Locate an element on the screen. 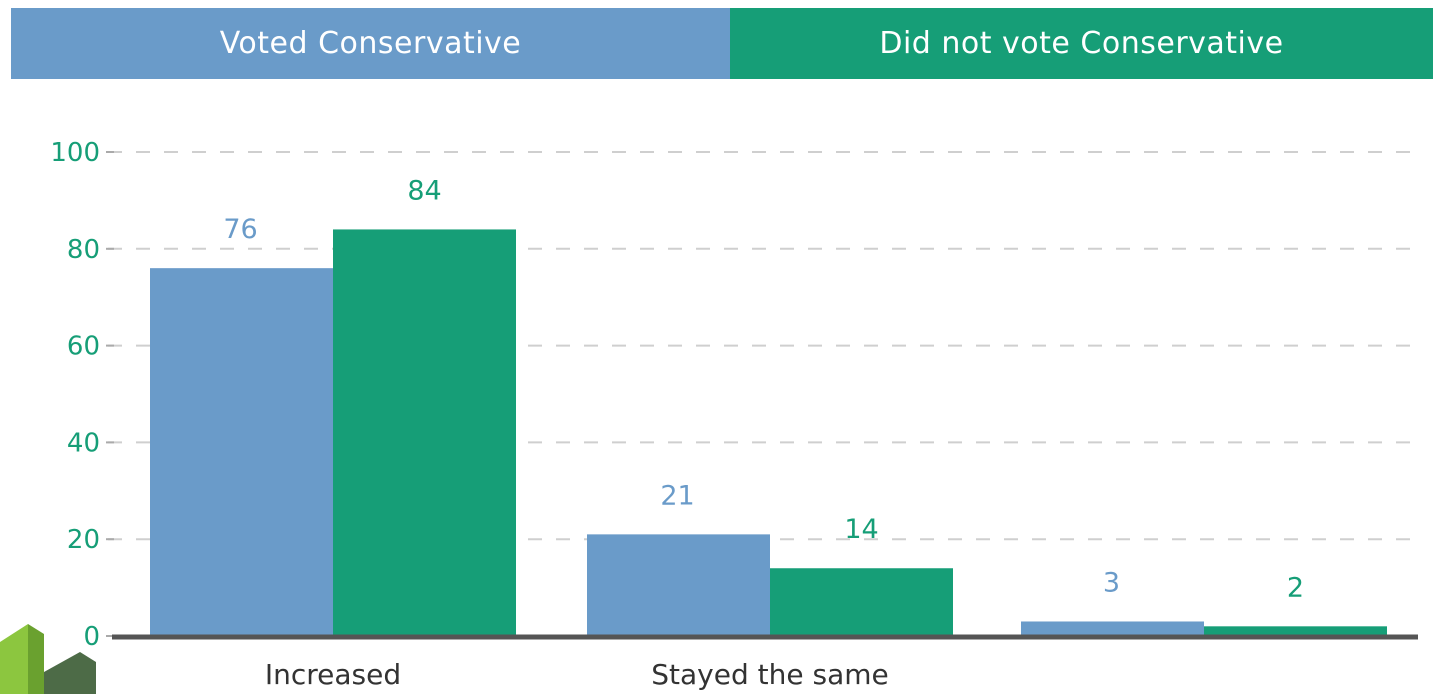 This screenshot has width=1439, height=694. y-tick-label: 80 is located at coordinates (83, 250).